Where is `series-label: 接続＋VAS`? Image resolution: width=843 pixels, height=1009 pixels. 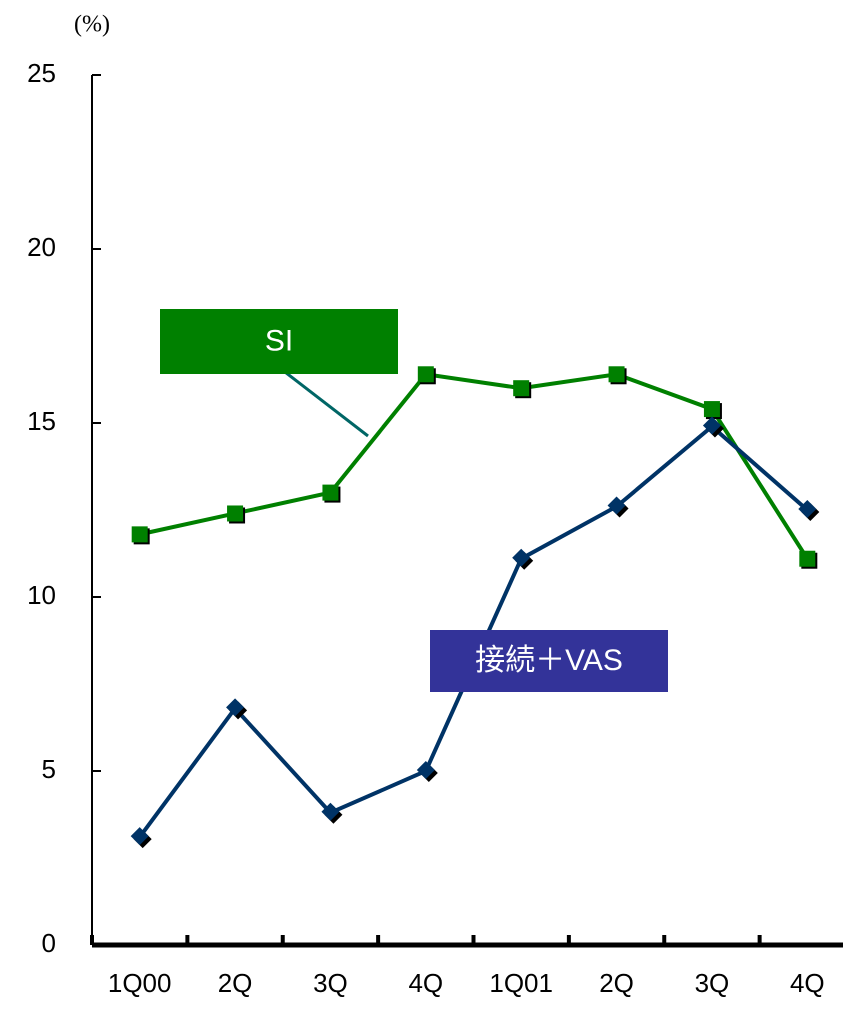
series-label: 接続＋VAS is located at coordinates (549, 660).